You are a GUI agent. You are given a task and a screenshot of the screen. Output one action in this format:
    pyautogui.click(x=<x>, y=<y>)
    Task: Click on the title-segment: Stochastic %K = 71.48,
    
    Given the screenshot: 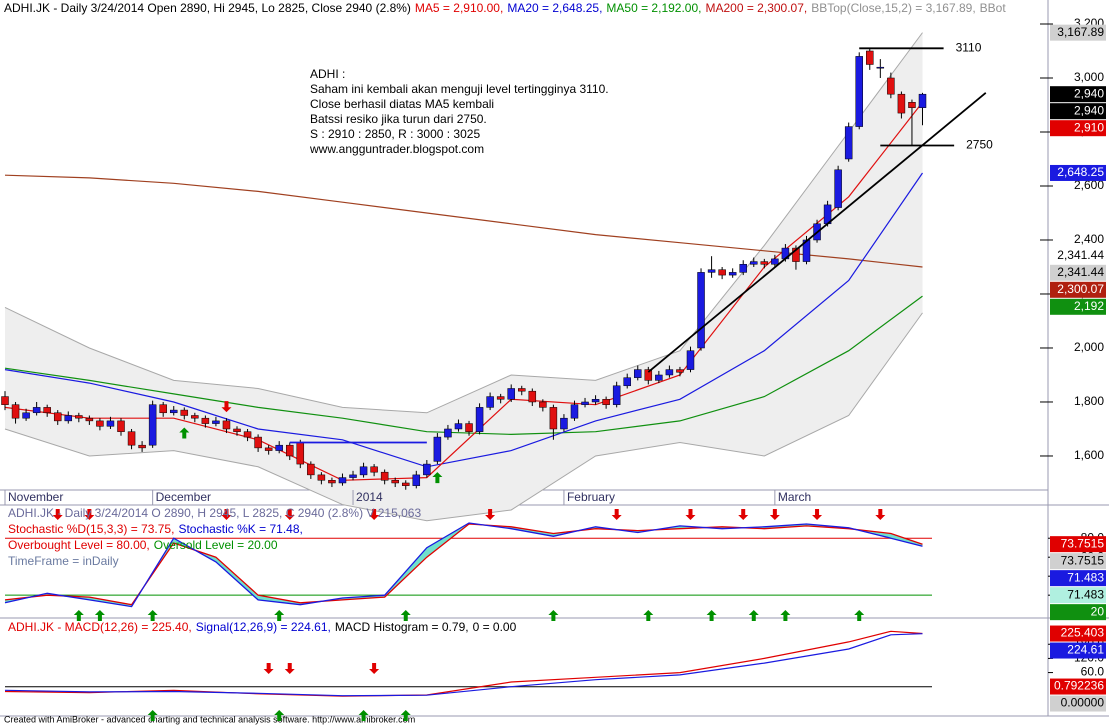 What is the action you would take?
    pyautogui.click(x=240, y=529)
    